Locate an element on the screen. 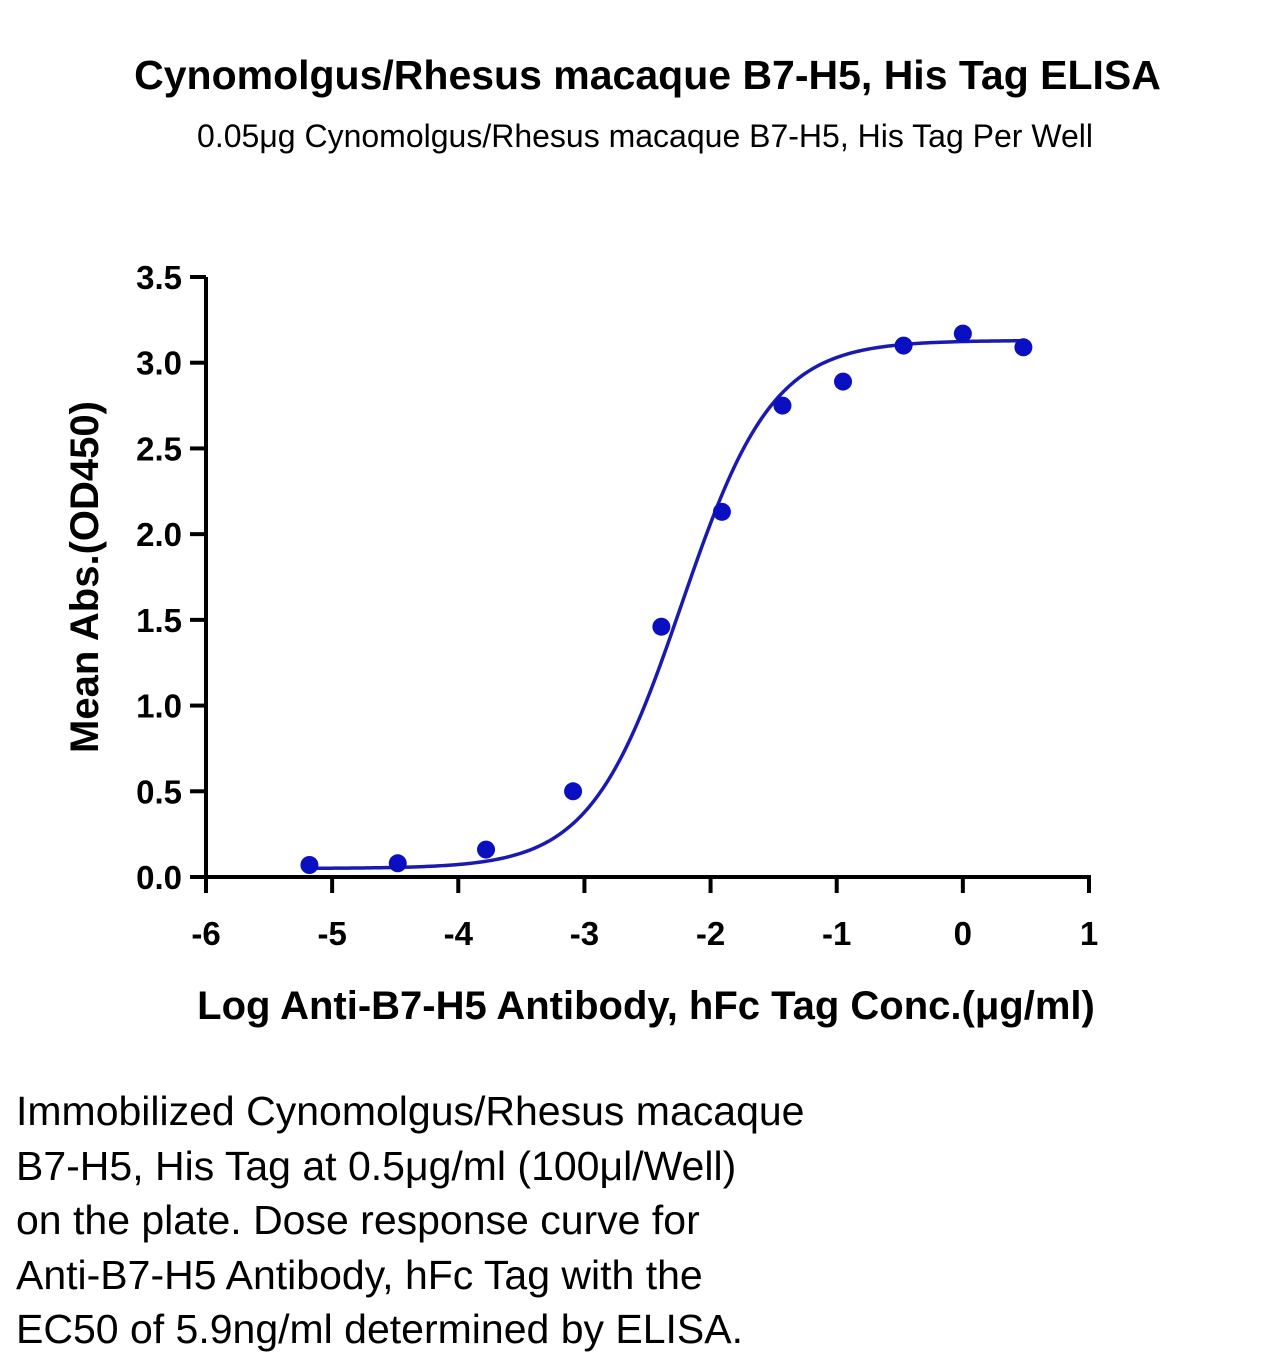  x-tick-label: -6 is located at coordinates (205, 933).